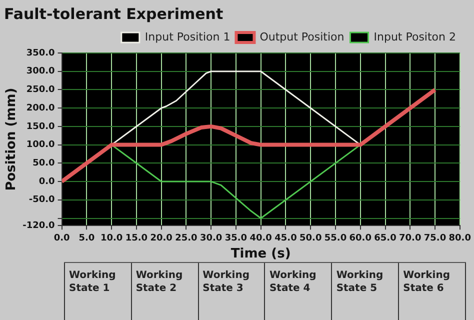  I want to click on text: Working State 3, so click(231, 291).